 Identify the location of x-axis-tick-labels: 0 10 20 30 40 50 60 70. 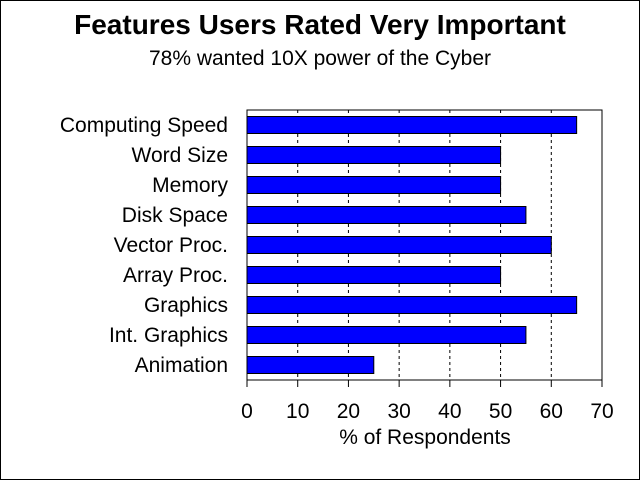
(427, 411).